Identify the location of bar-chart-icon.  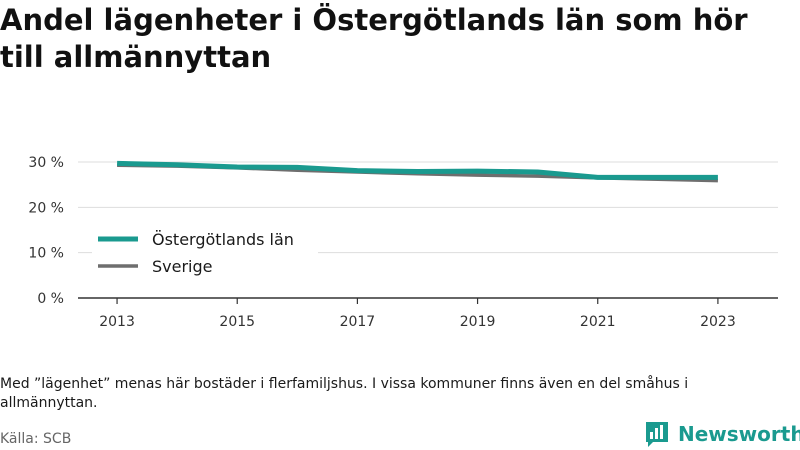
(657, 434).